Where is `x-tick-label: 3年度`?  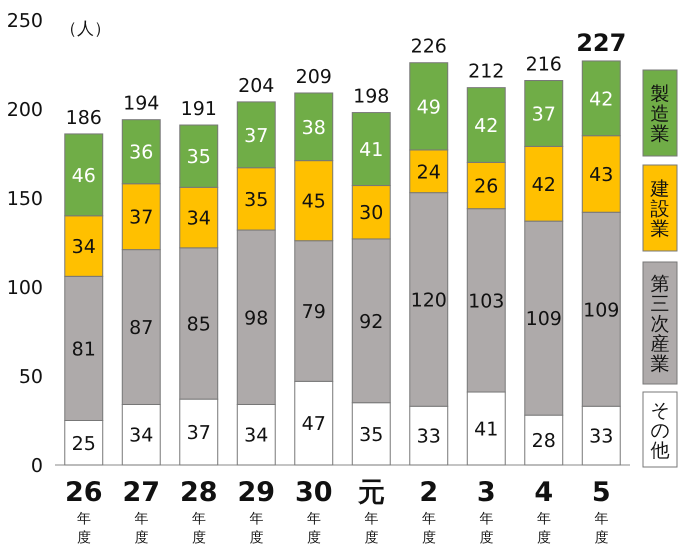 x-tick-label: 3年度 is located at coordinates (486, 511).